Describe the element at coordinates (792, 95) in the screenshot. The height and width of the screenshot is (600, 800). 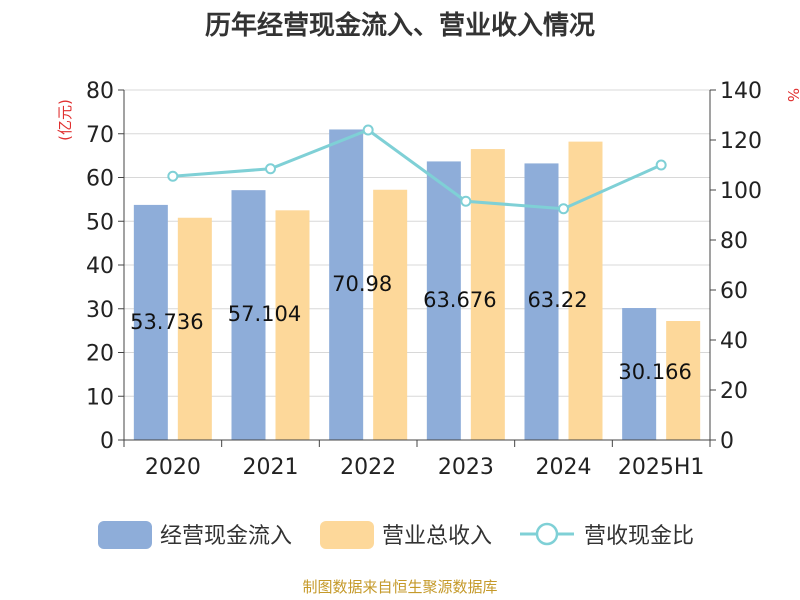
I see `y2-axis-label: %` at that location.